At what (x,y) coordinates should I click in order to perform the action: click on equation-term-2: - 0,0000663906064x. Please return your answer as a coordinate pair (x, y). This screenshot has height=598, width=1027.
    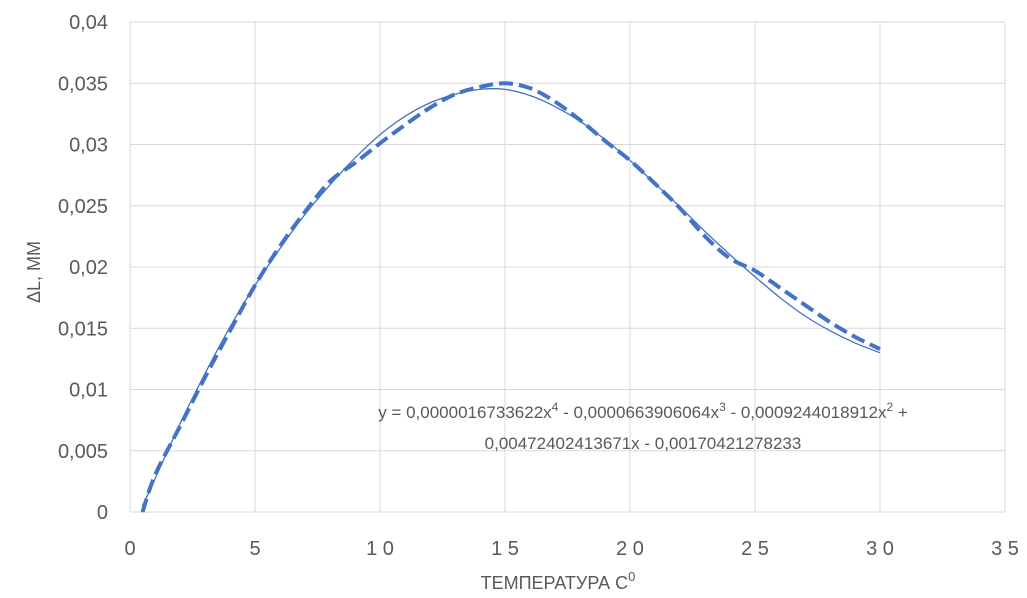
    Looking at the image, I should click on (638, 412).